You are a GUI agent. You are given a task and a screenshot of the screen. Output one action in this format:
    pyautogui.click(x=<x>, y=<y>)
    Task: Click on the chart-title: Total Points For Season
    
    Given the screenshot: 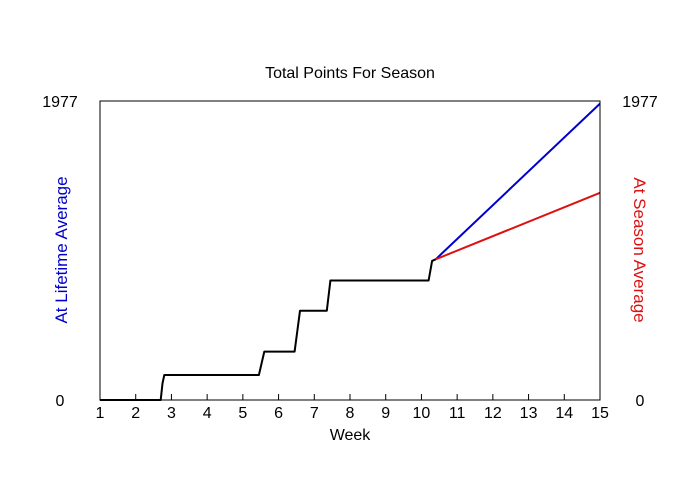 What is the action you would take?
    pyautogui.click(x=350, y=73)
    